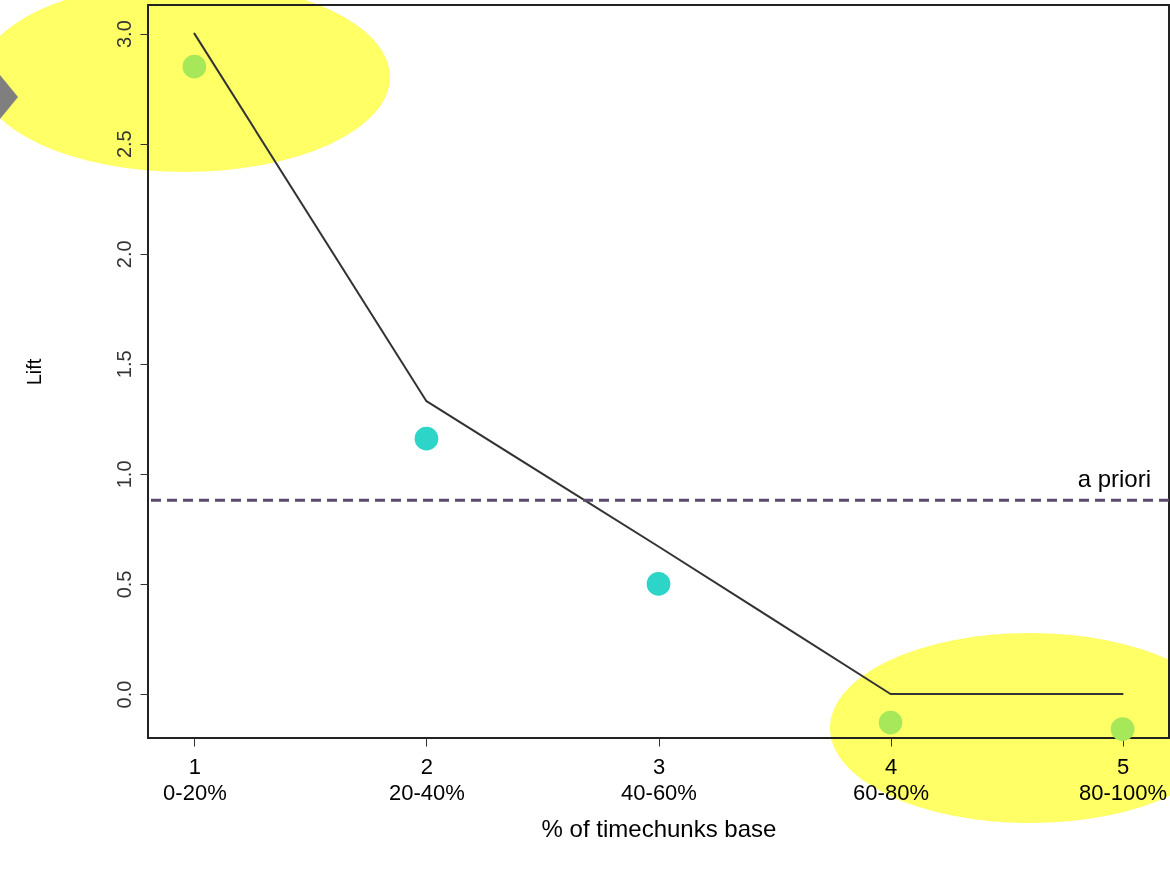 Image resolution: width=1170 pixels, height=872 pixels. Describe the element at coordinates (123, 34) in the screenshot. I see `y-tick-label: 3.0` at that location.